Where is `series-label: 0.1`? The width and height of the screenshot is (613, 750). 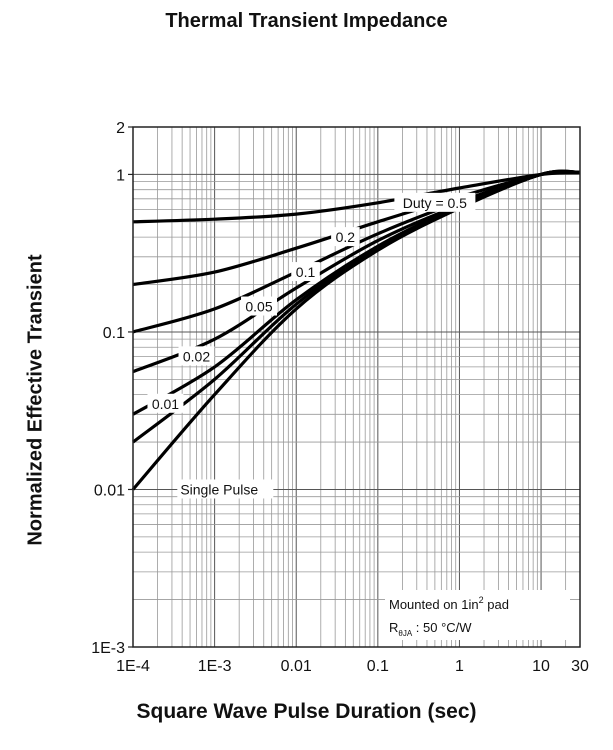 series-label: 0.1 is located at coordinates (306, 272).